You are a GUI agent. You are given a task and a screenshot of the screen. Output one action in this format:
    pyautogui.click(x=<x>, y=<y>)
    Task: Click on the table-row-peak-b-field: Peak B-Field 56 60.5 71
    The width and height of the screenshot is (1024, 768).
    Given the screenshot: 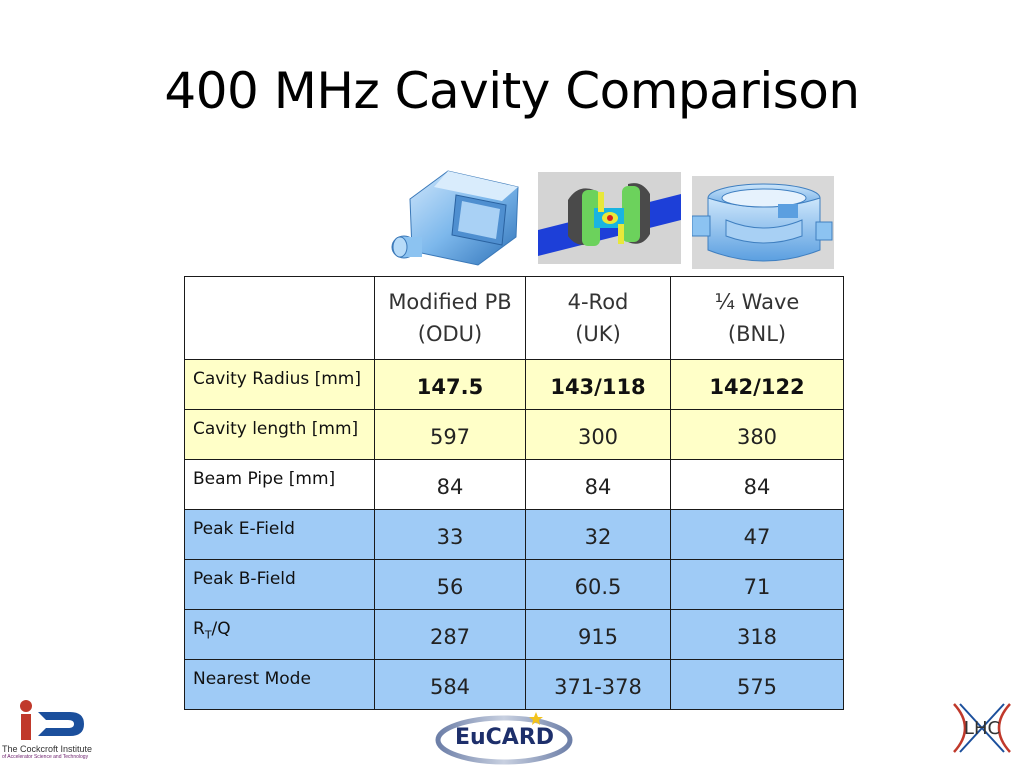 What is the action you would take?
    pyautogui.click(x=514, y=584)
    